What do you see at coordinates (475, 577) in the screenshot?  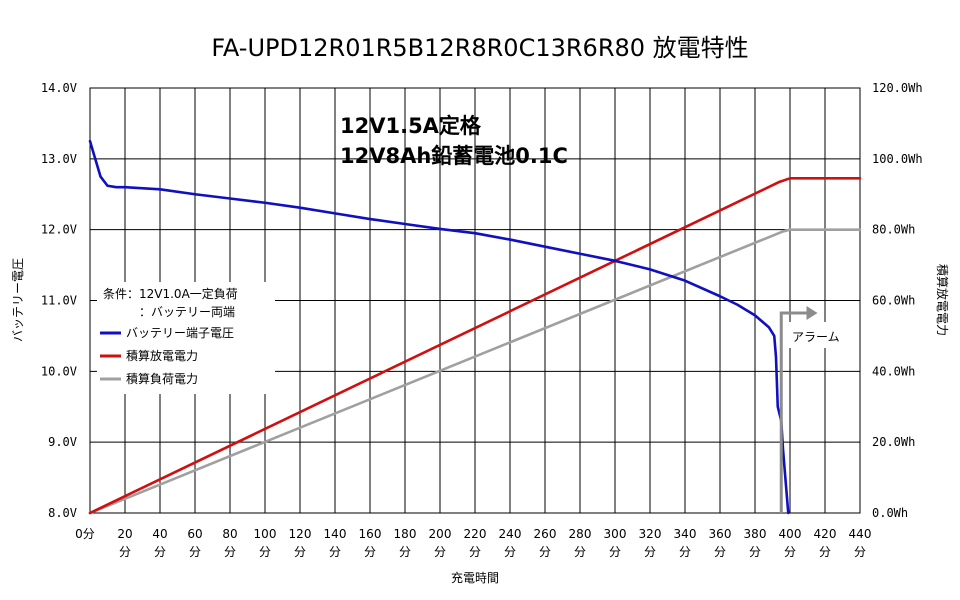 I see `x-axis-label: 充電時間` at bounding box center [475, 577].